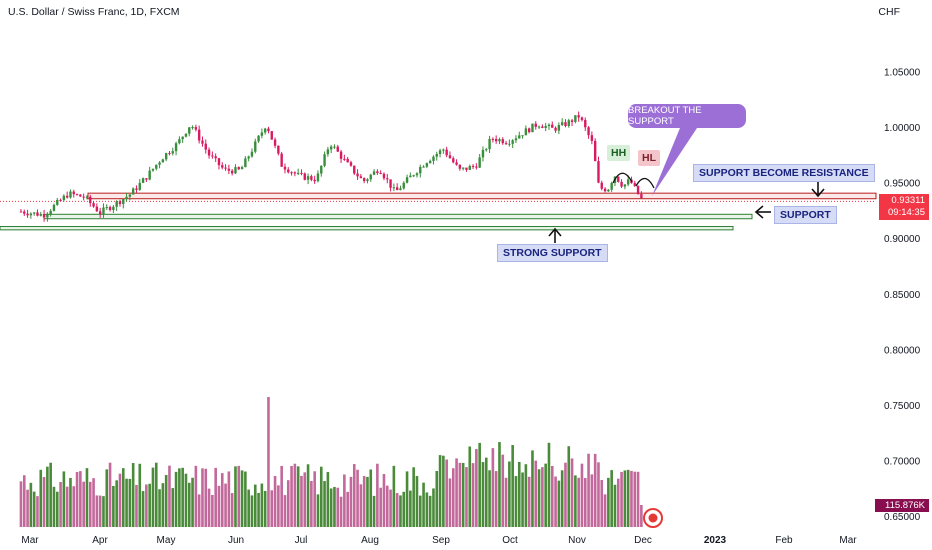 The image size is (932, 550). Describe the element at coordinates (902, 350) in the screenshot. I see `price-tick-label: 0.80000` at that location.